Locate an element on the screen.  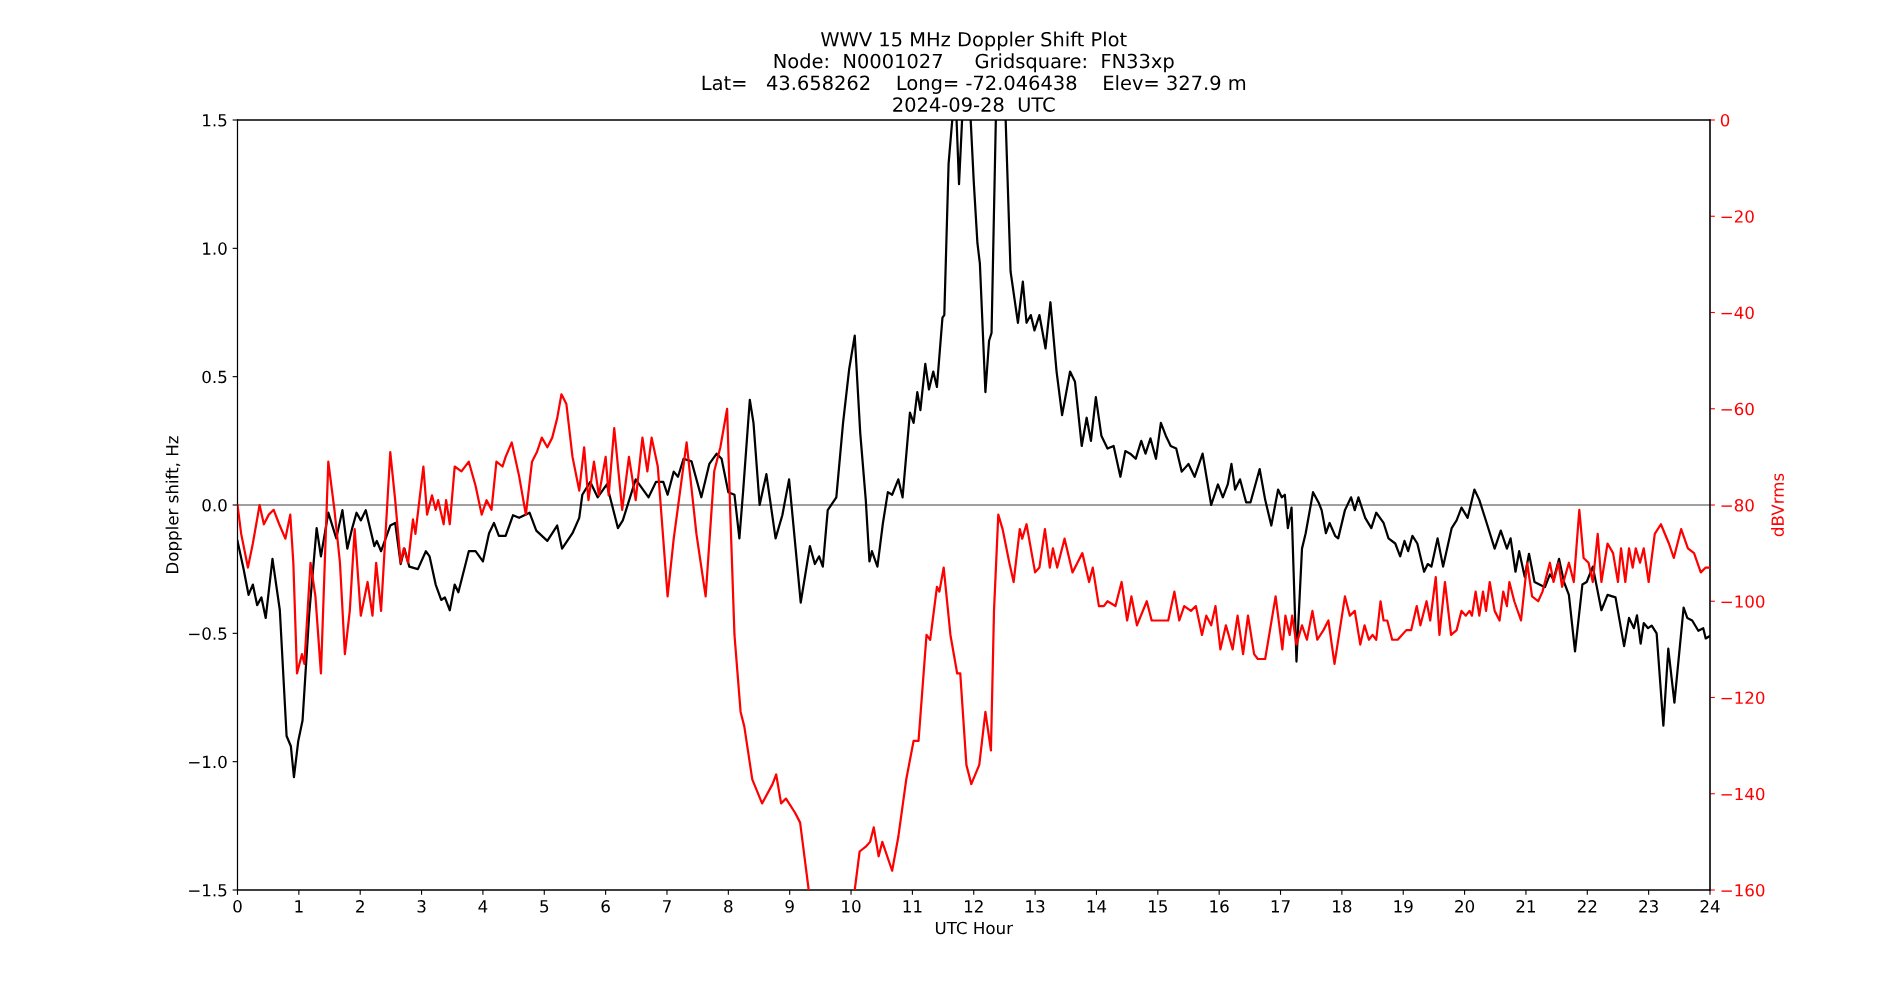
x-tick-label: 4 is located at coordinates (483, 906).